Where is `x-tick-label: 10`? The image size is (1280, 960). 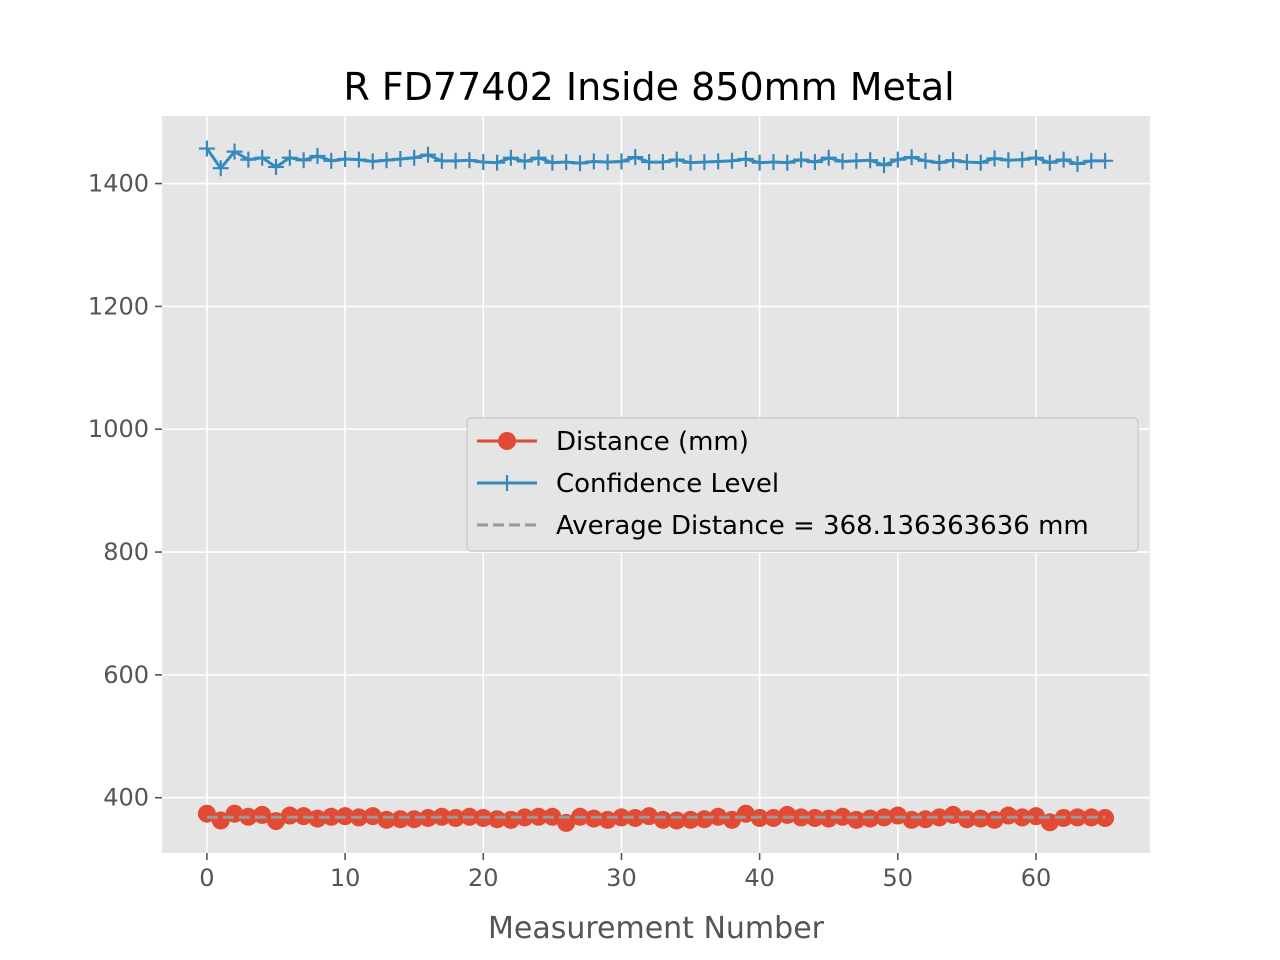
x-tick-label: 10 is located at coordinates (345, 878).